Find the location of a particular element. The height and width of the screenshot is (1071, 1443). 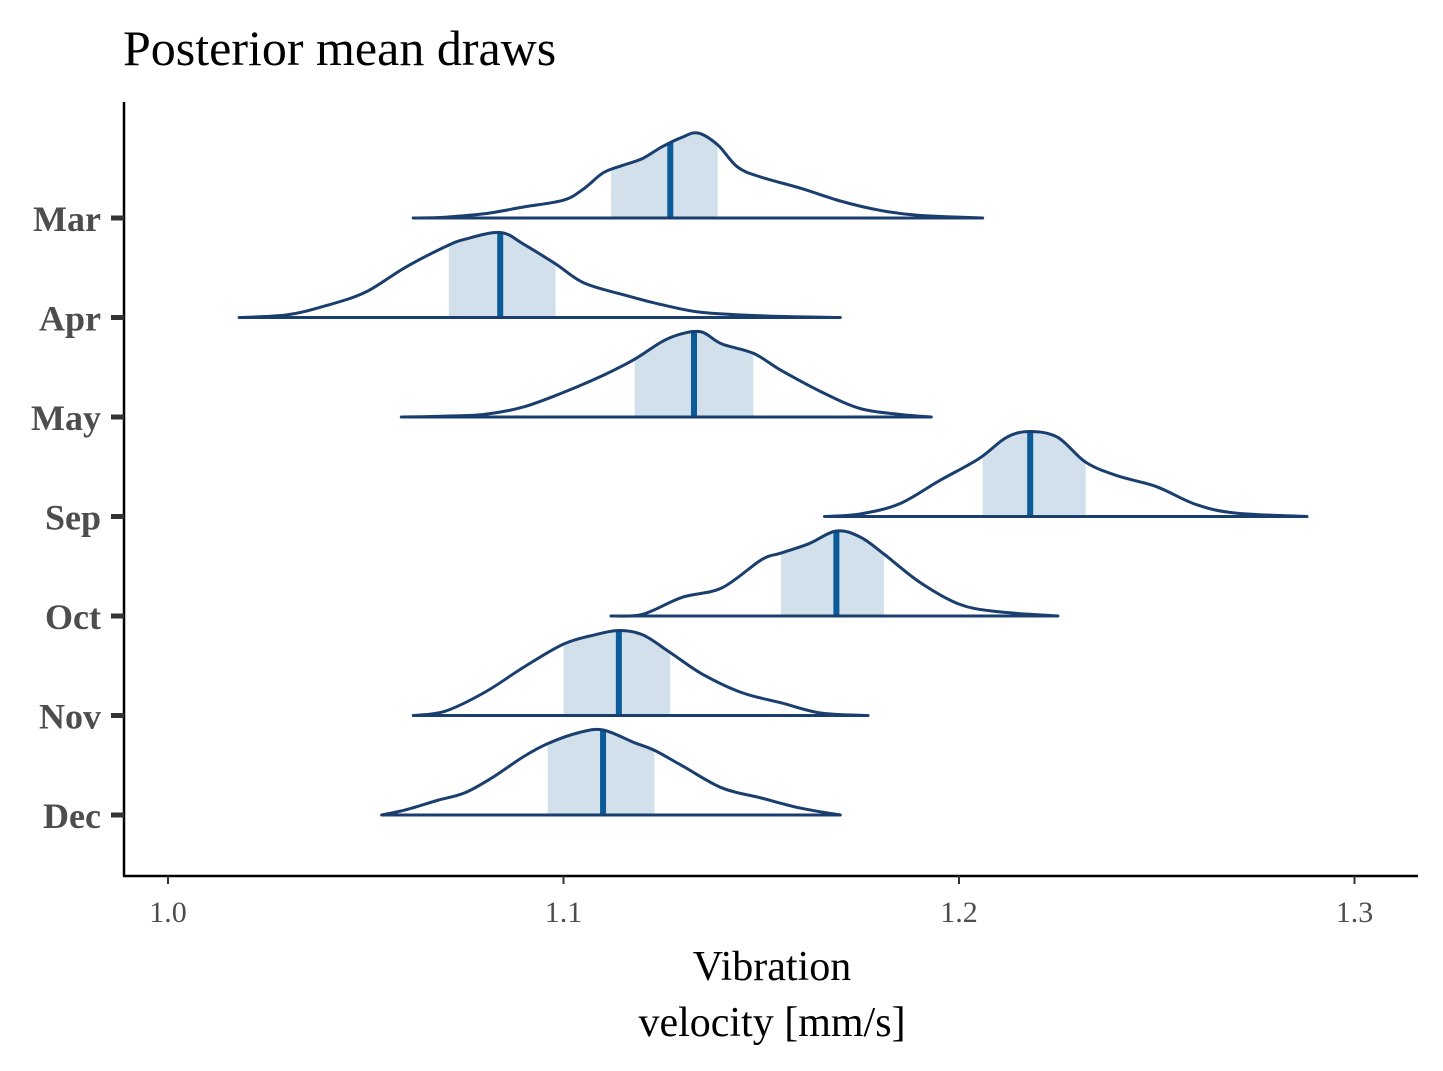

density-curve-may is located at coordinates (666, 374).